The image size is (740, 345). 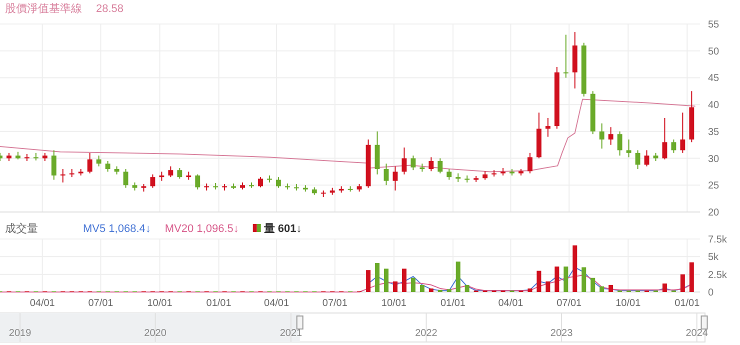 I want to click on x2-tick-label: 2023, so click(x=562, y=333).